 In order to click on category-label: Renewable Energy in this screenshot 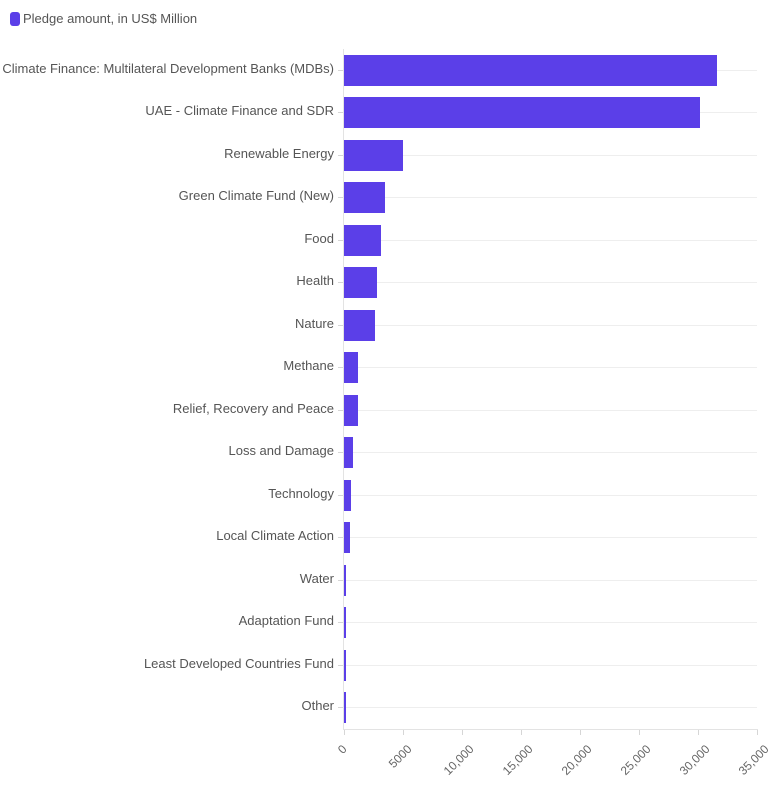, I will do `click(279, 153)`.